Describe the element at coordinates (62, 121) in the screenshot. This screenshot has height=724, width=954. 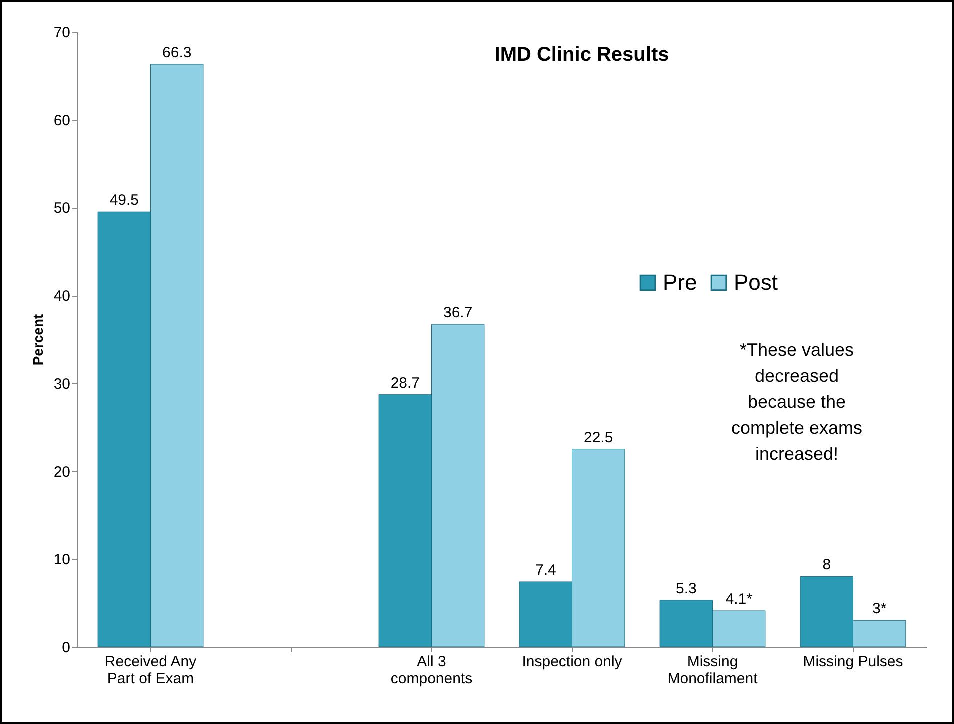
I see `y-tick-label: 60` at that location.